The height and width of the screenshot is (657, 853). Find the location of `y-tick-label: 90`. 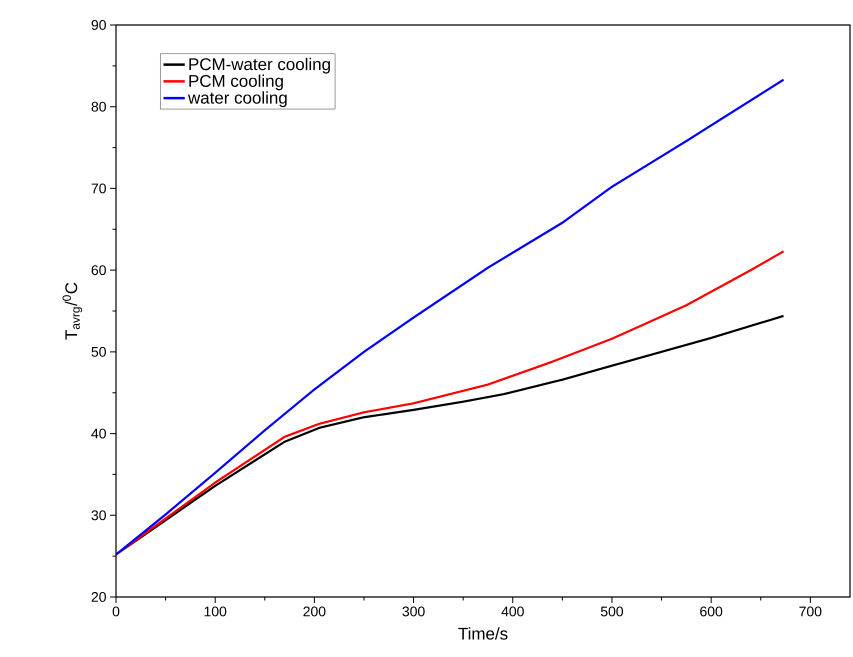

y-tick-label: 90 is located at coordinates (99, 25).